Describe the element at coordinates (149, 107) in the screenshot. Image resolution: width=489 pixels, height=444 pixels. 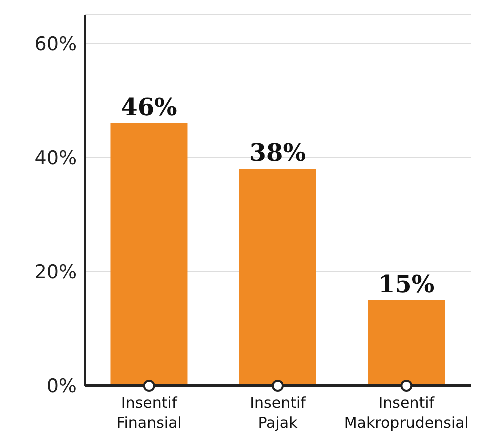
I see `data-label: 46%` at that location.